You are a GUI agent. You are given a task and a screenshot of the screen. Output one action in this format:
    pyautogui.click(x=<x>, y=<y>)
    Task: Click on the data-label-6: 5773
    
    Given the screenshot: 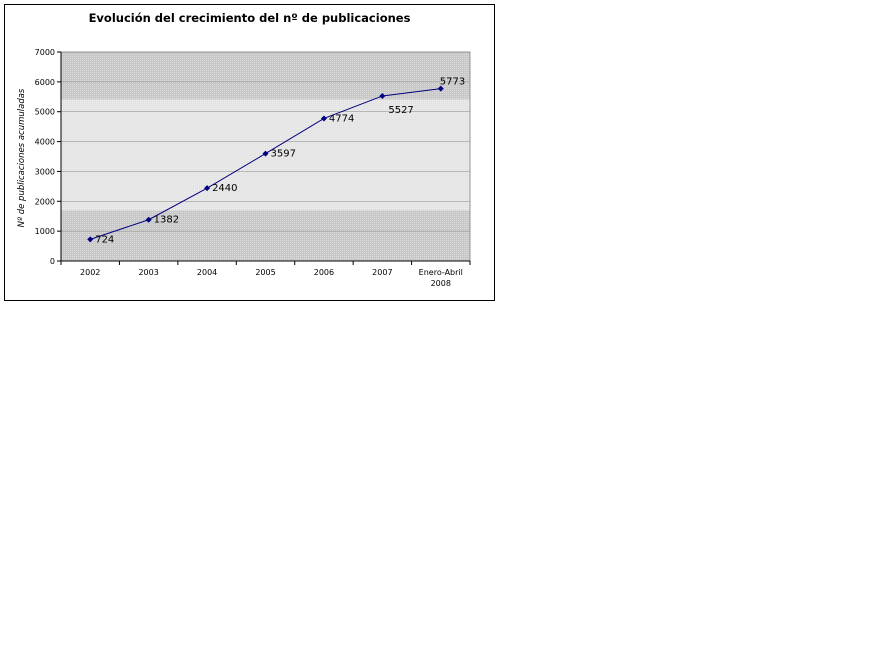 What is the action you would take?
    pyautogui.click(x=452, y=82)
    